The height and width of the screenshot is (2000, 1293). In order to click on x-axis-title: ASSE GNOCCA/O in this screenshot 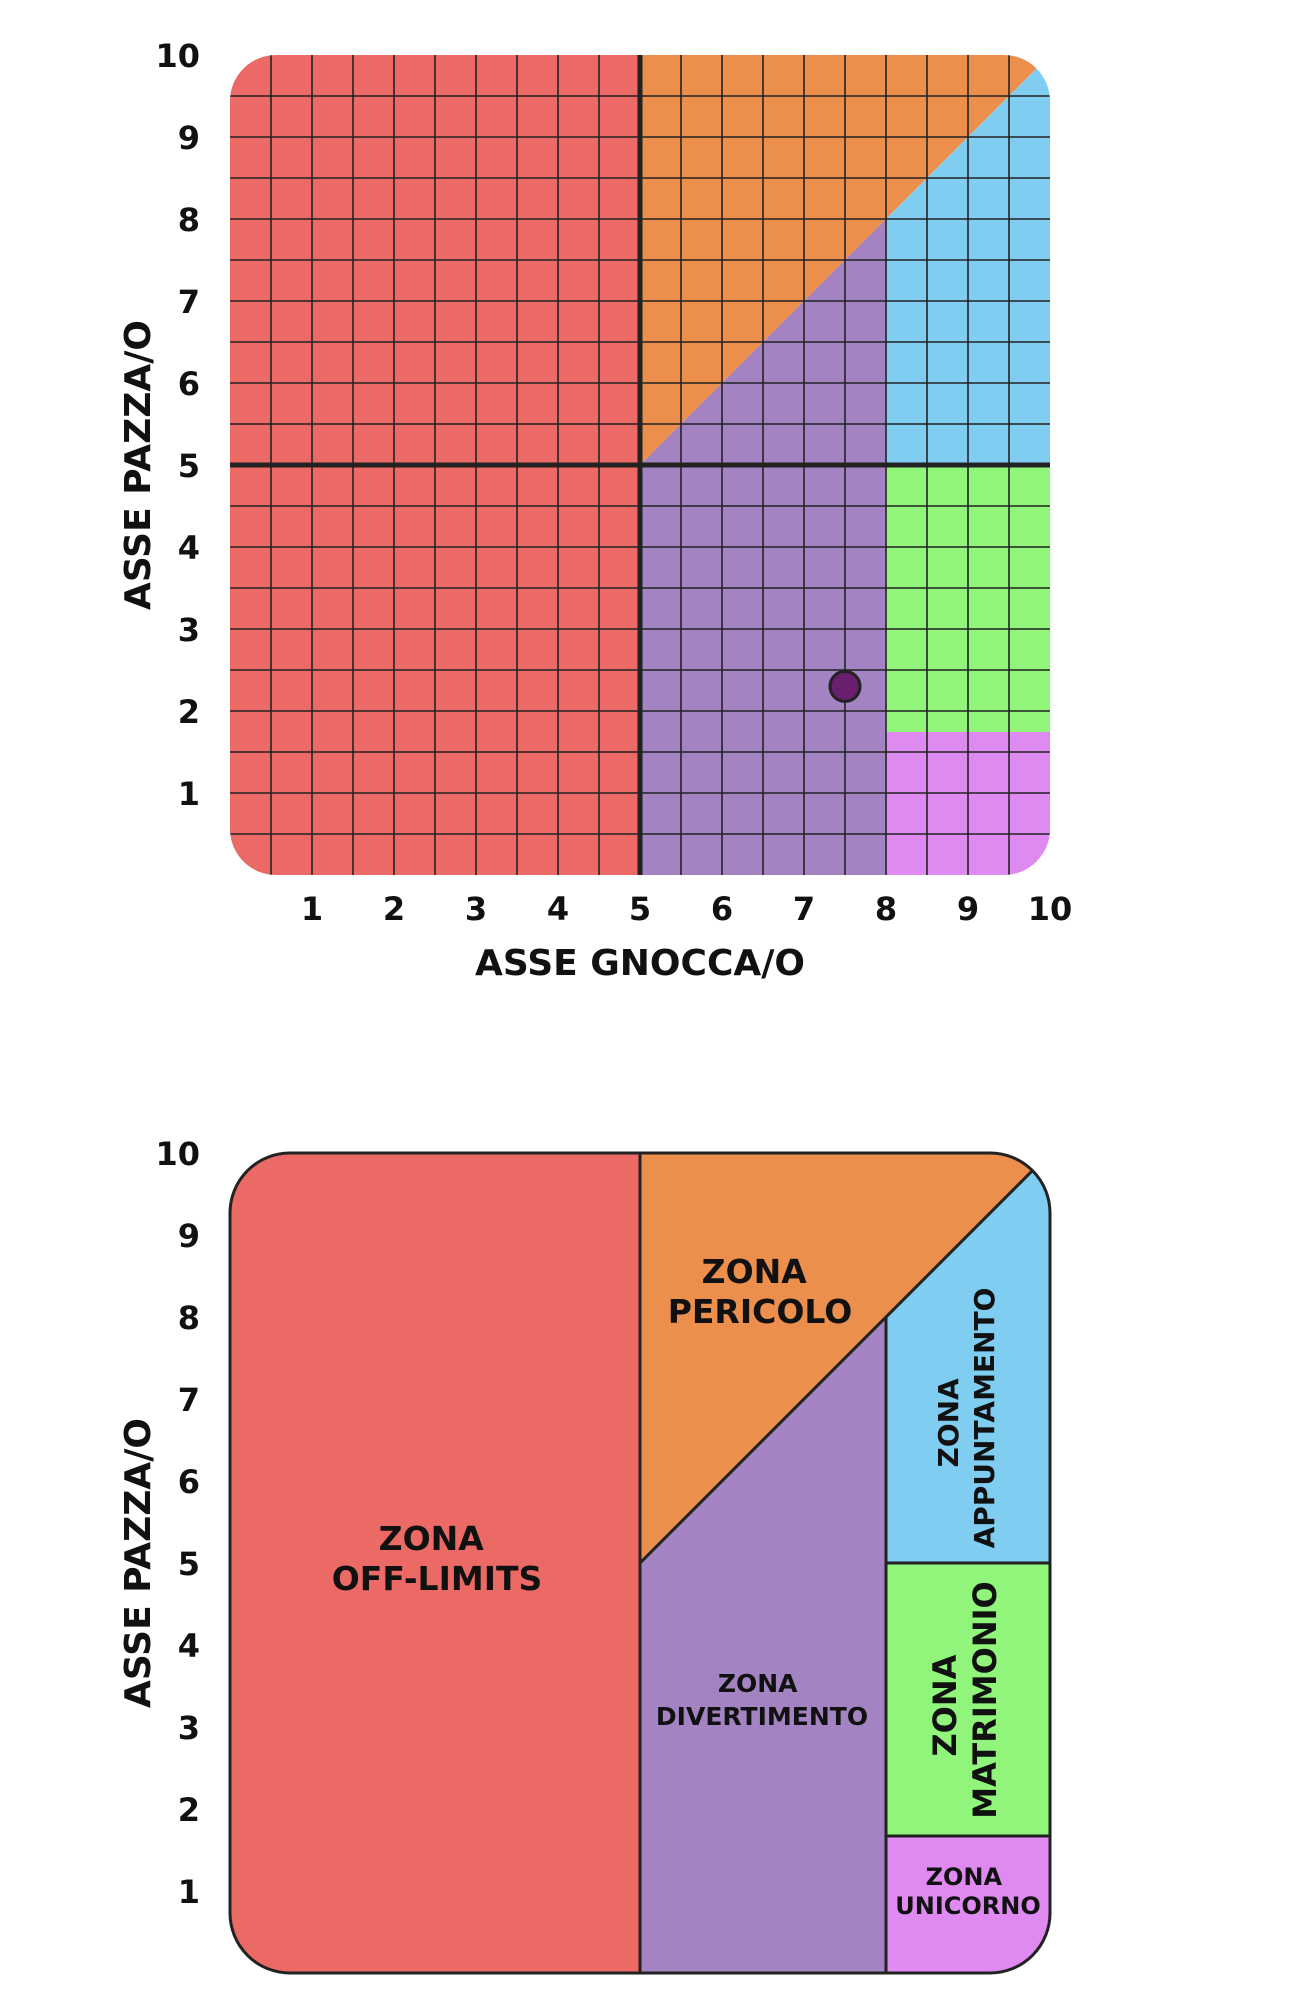, I will do `click(640, 963)`.